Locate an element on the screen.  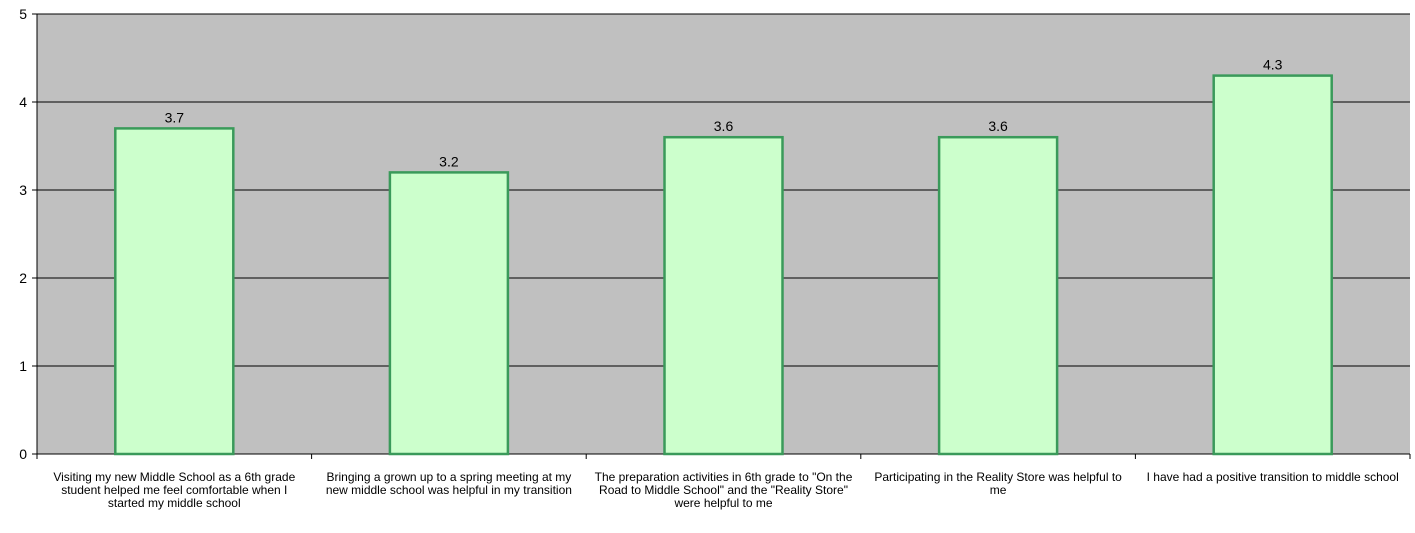
y-tick-label: 3 is located at coordinates (23, 190).